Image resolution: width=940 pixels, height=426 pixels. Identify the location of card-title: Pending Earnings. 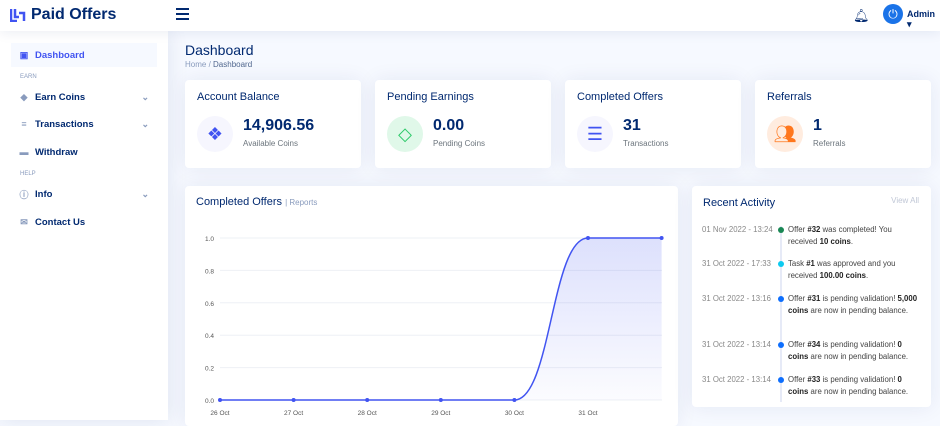
(430, 97).